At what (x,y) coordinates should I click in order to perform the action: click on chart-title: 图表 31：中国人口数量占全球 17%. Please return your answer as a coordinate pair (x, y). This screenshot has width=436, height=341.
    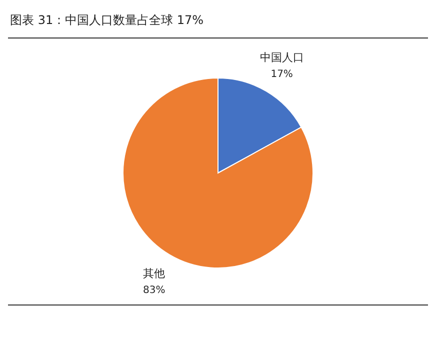
    Looking at the image, I should click on (107, 20).